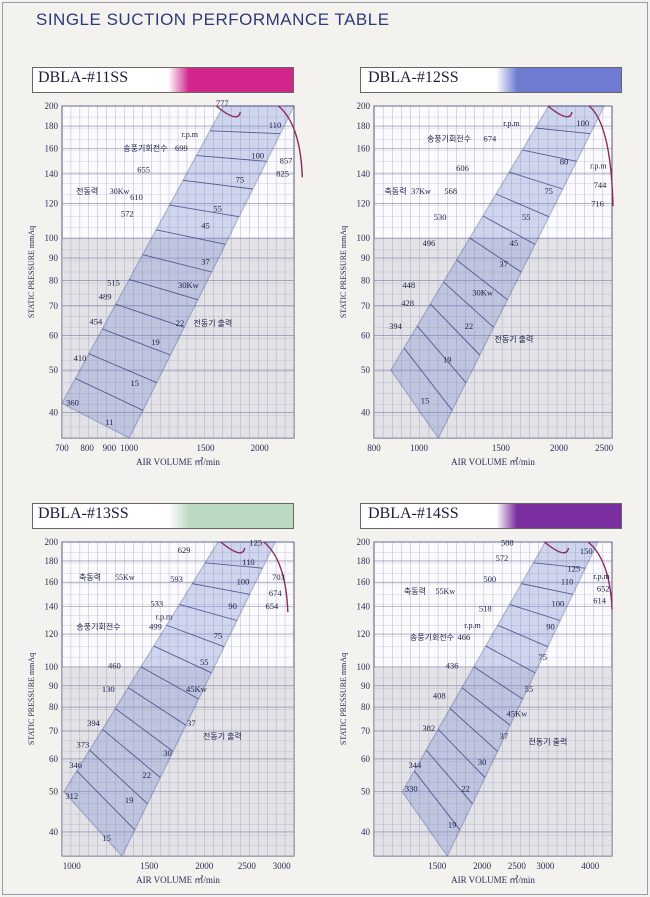  I want to click on y-axis-label: STATIC PRESSURE mmAq, so click(343, 272).